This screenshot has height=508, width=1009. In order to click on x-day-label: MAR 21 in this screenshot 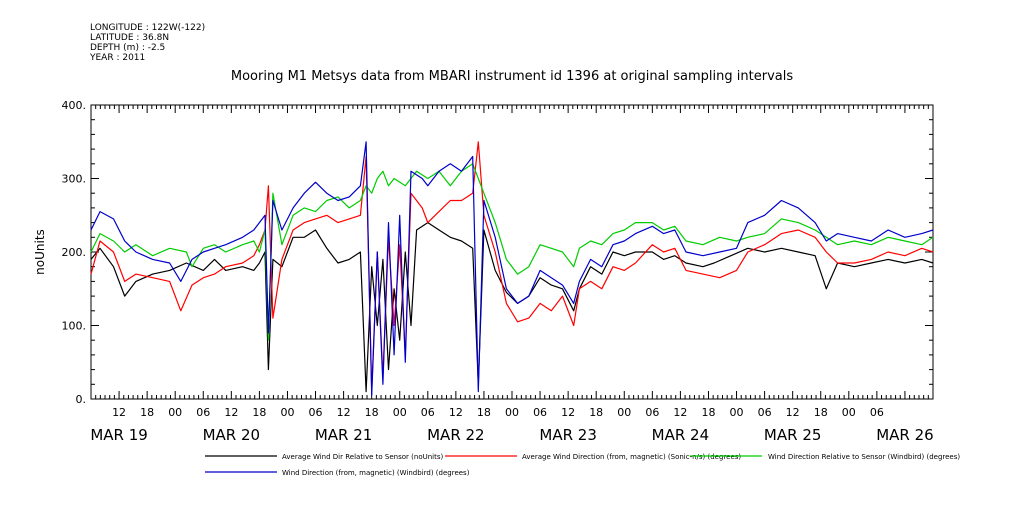, I will do `click(343, 435)`.